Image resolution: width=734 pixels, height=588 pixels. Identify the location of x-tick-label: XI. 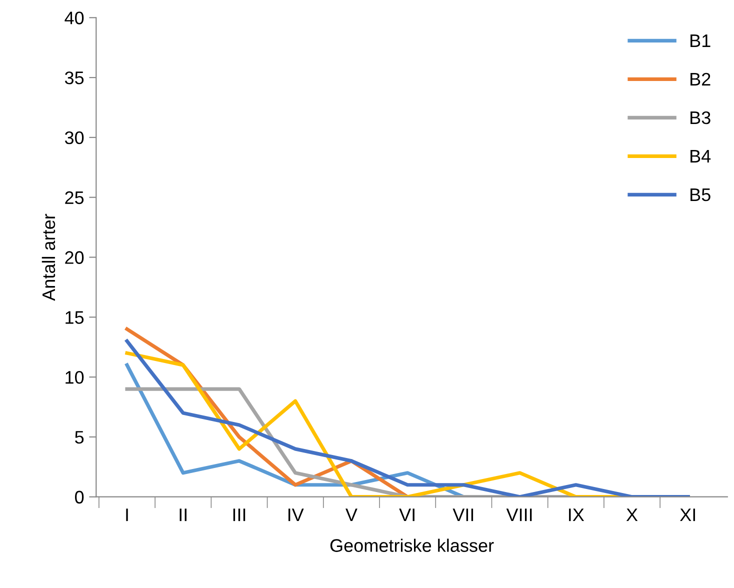
(687, 515).